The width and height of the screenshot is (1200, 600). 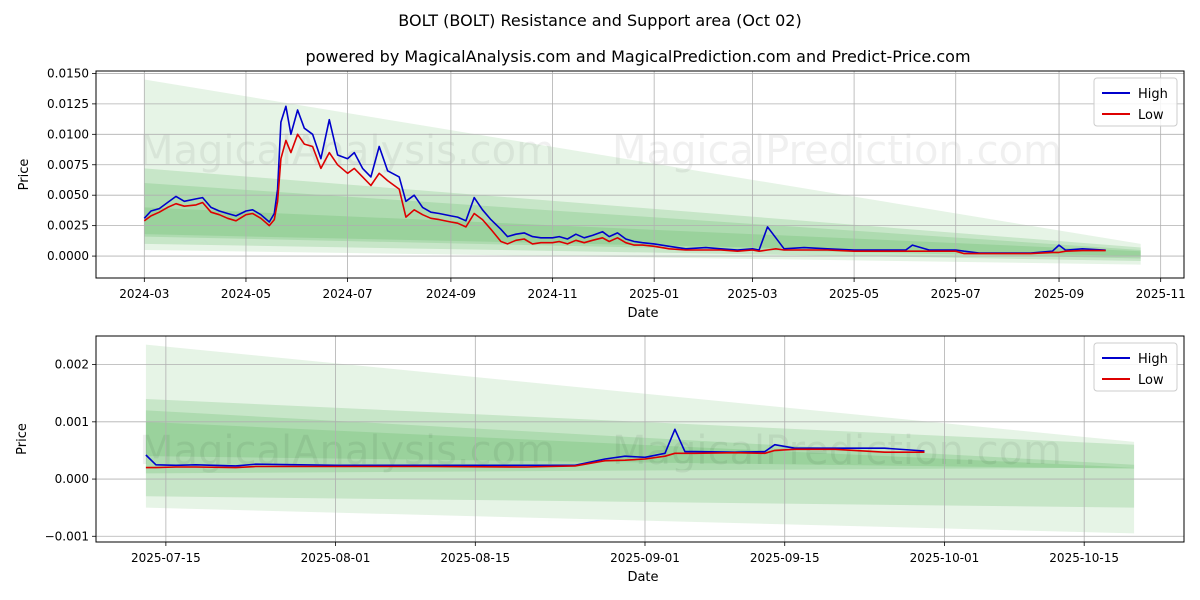 What do you see at coordinates (600, 151) in the screenshot?
I see `watermarks: MagicalAnalysis.com MagicalPrediction.com` at bounding box center [600, 151].